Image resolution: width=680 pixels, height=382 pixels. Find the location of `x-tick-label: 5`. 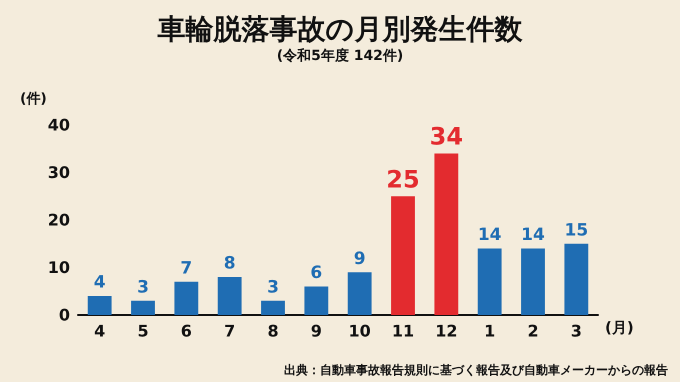

x-tick-label: 5 is located at coordinates (143, 331).